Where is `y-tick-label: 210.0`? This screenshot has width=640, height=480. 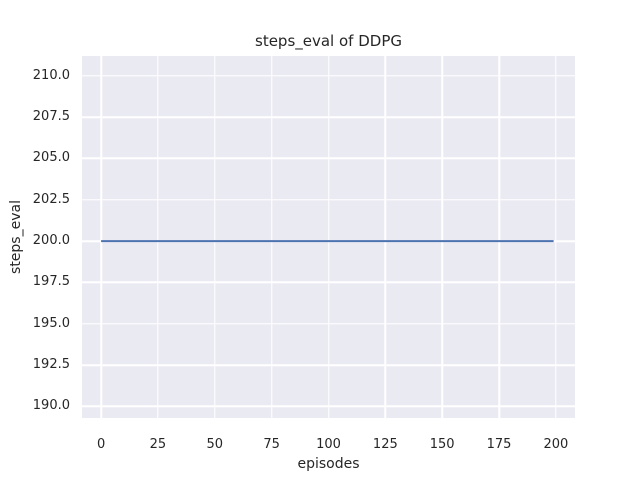 y-tick-label: 210.0 is located at coordinates (51, 75).